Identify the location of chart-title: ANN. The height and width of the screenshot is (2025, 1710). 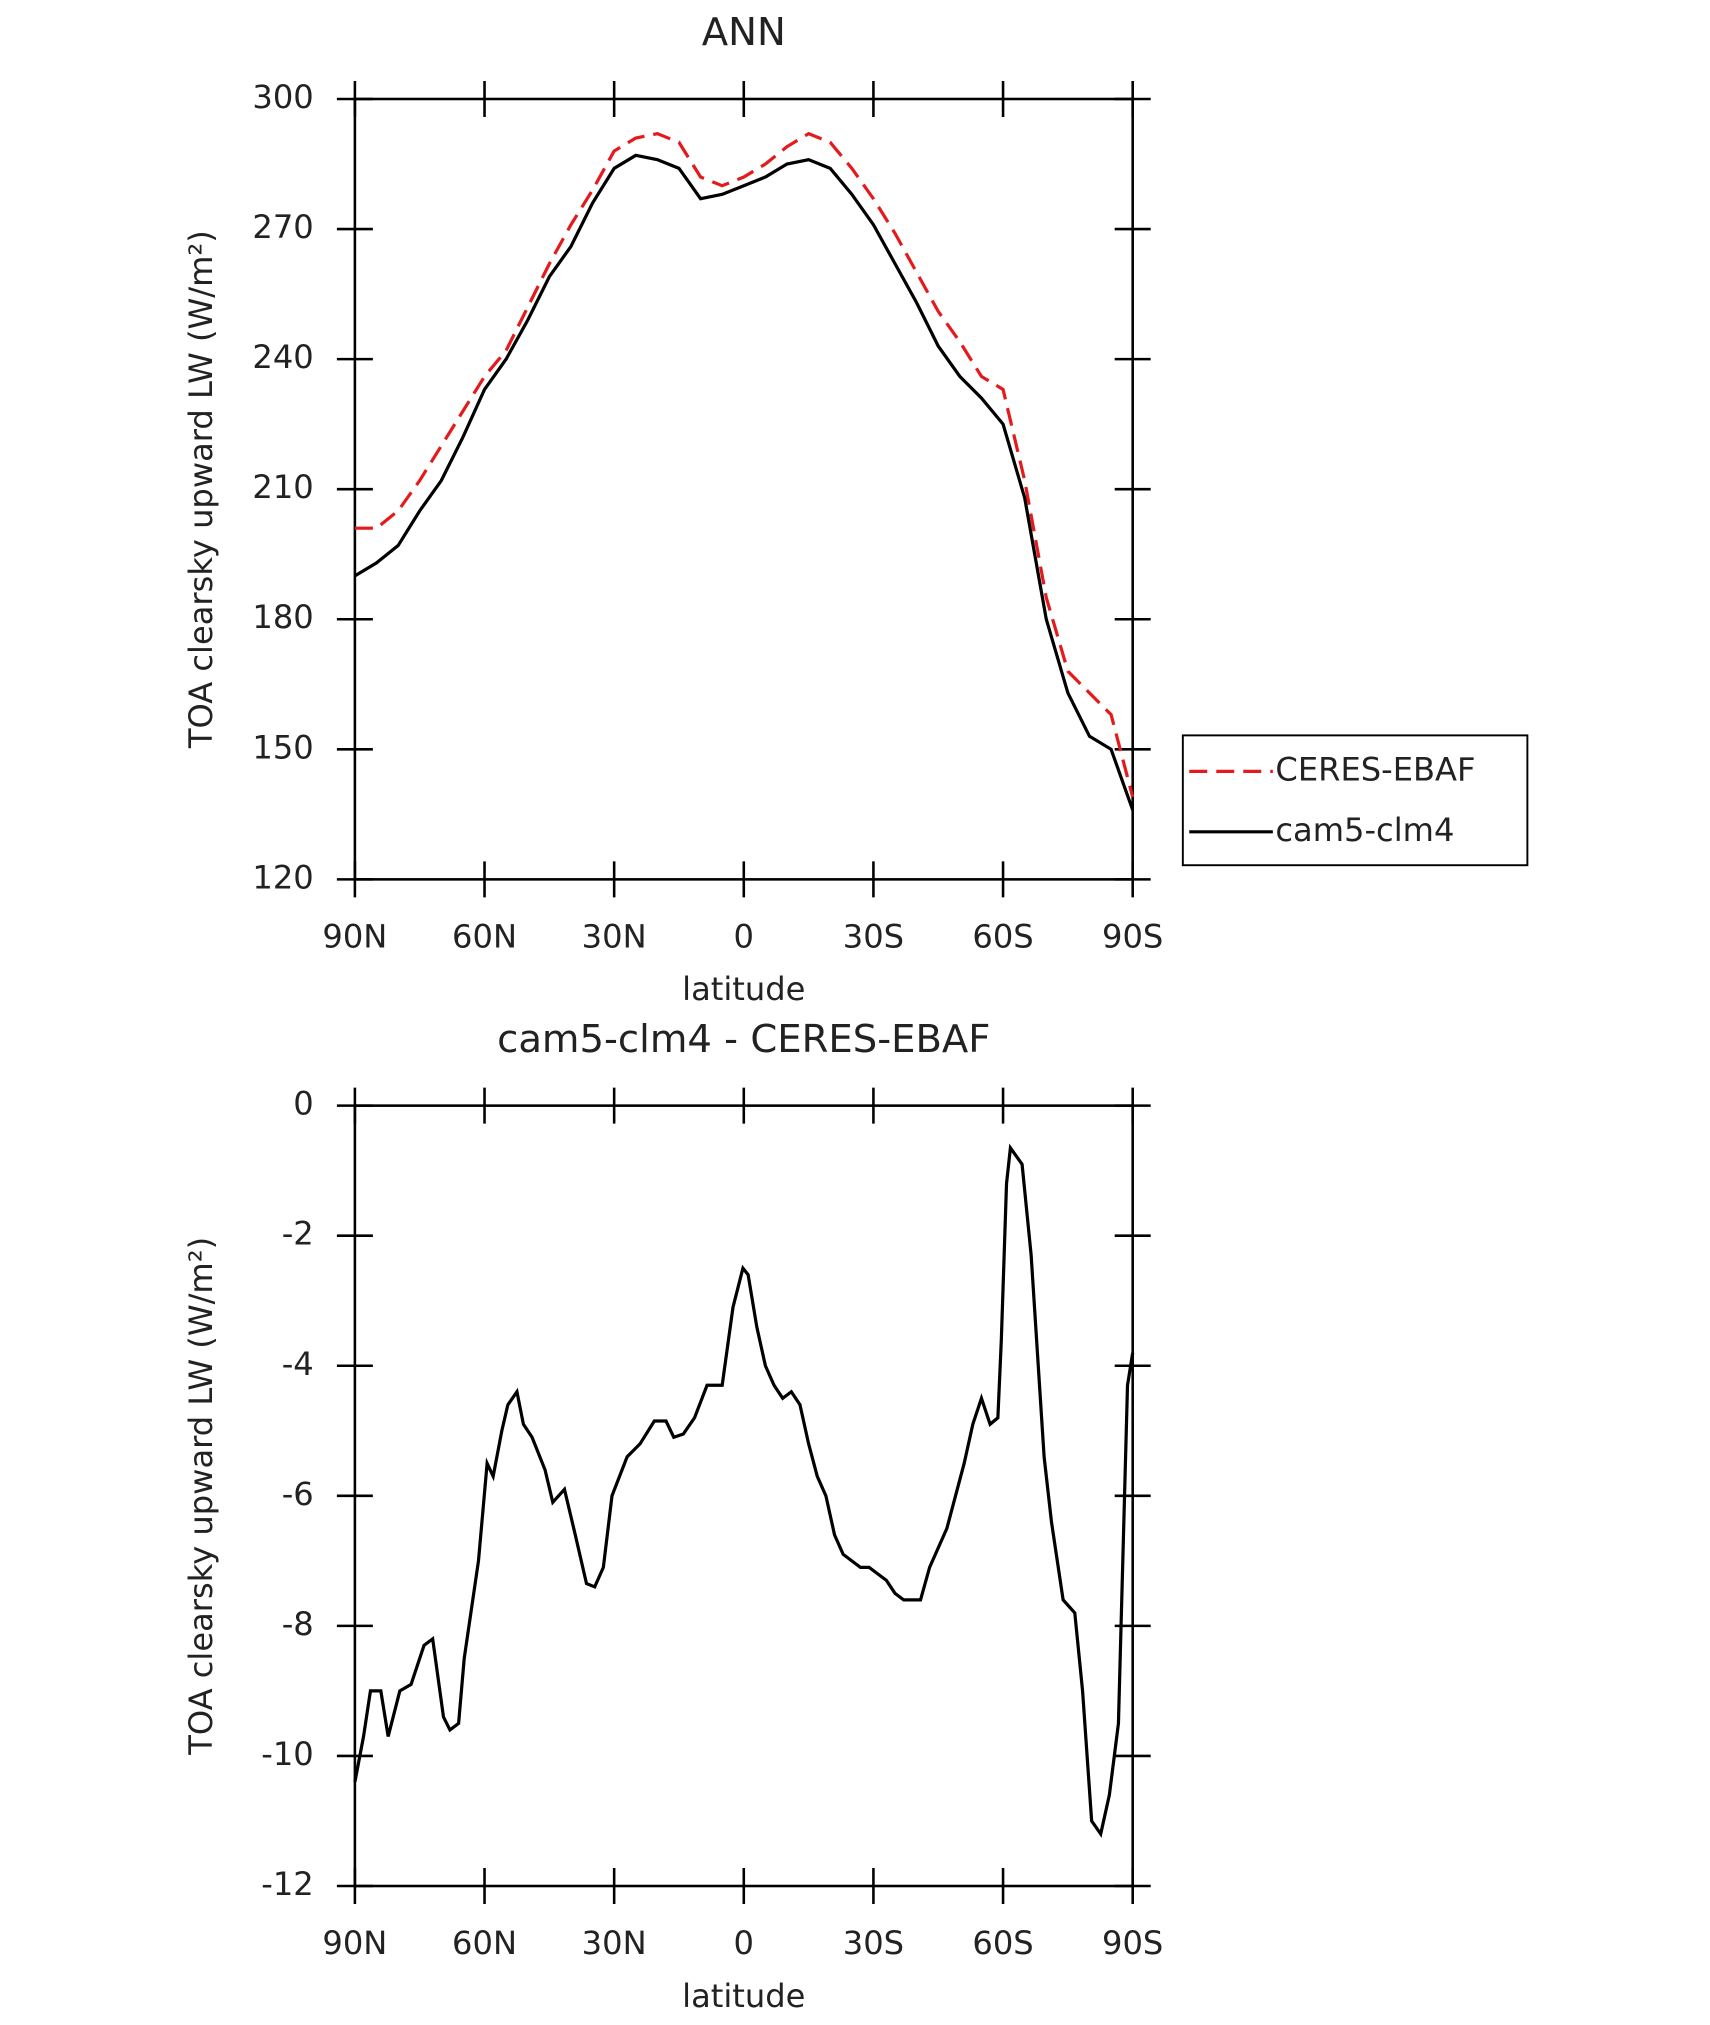
(744, 32).